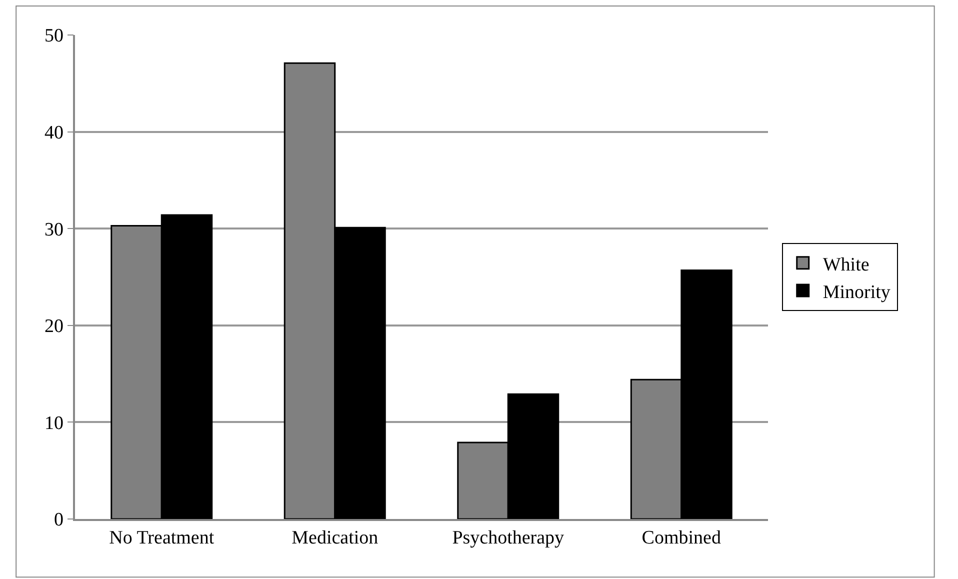 The height and width of the screenshot is (579, 958). I want to click on y-tick-label: 20, so click(54, 327).